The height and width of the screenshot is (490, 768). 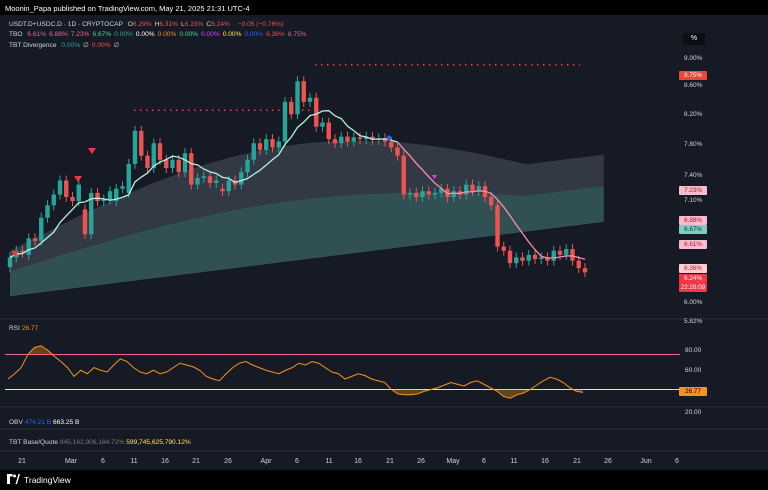 What do you see at coordinates (37, 34) in the screenshot?
I see `tbo-value: 6.61%` at bounding box center [37, 34].